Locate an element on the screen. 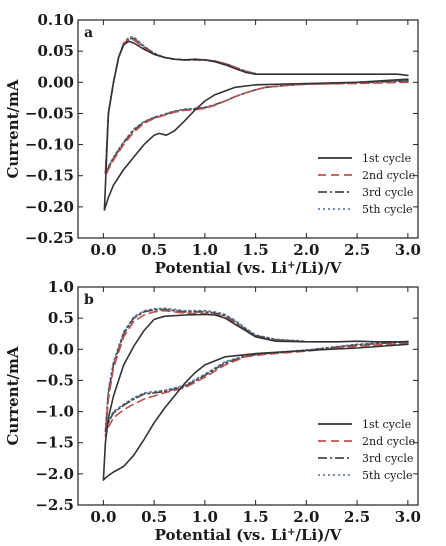 Image resolution: width=446 pixels, height=546 pixels. panel-label: b is located at coordinates (89, 300).